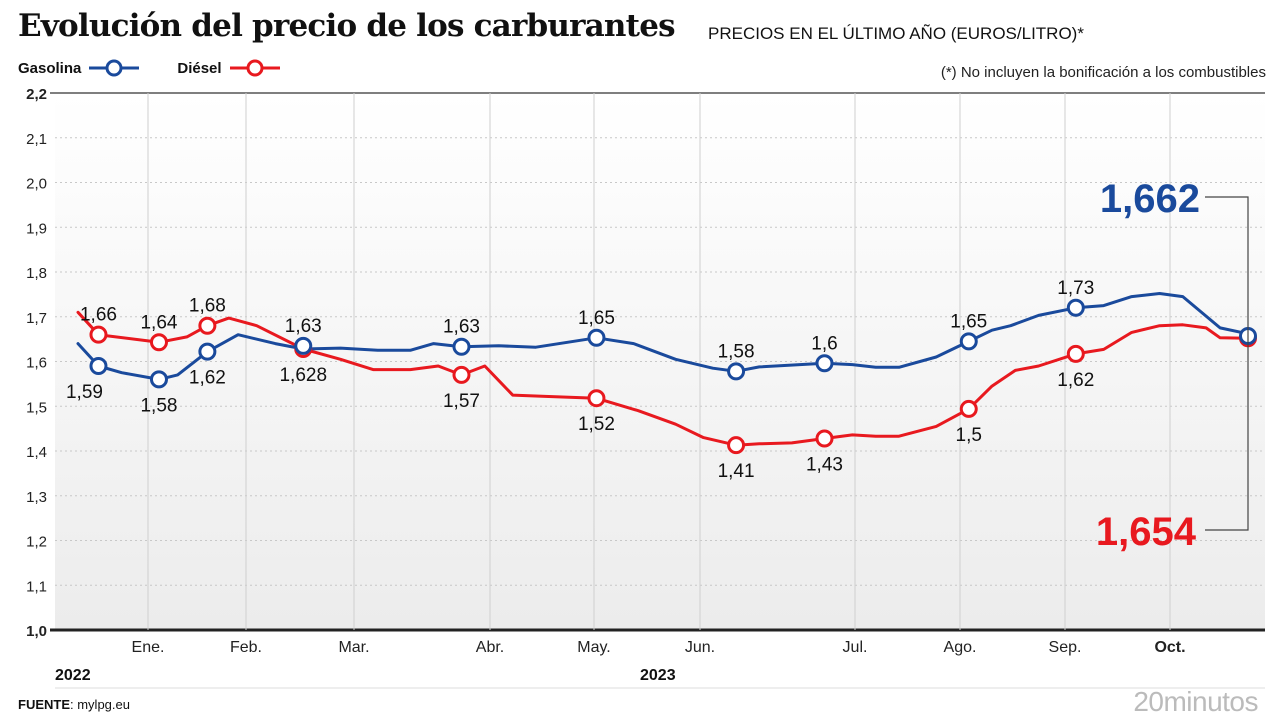 This screenshot has height=720, width=1280. What do you see at coordinates (969, 435) in the screenshot?
I see `data-label: 1,5` at bounding box center [969, 435].